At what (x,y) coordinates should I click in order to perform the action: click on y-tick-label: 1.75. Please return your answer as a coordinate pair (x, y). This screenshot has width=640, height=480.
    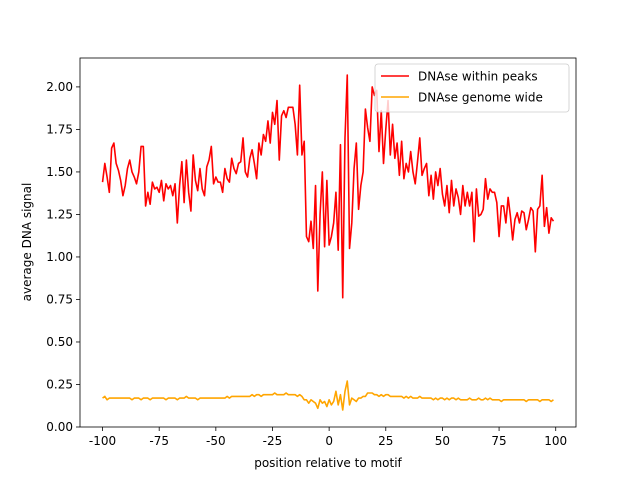
    Looking at the image, I should click on (59, 129).